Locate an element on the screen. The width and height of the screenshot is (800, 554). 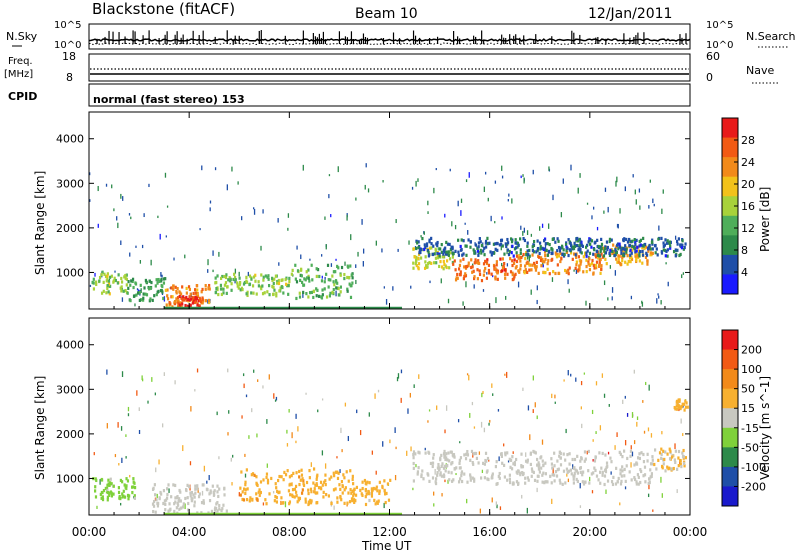
colorbar-tick-label: -200 is located at coordinates (753, 486).